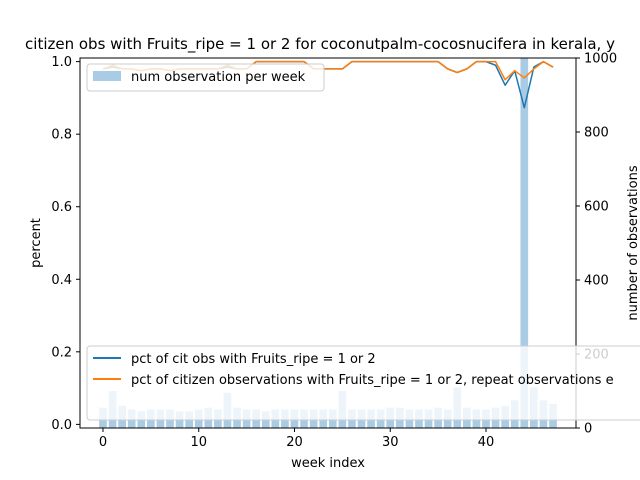 The height and width of the screenshot is (480, 640). Describe the element at coordinates (61, 352) in the screenshot. I see `y-tick-label: 0.2` at that location.